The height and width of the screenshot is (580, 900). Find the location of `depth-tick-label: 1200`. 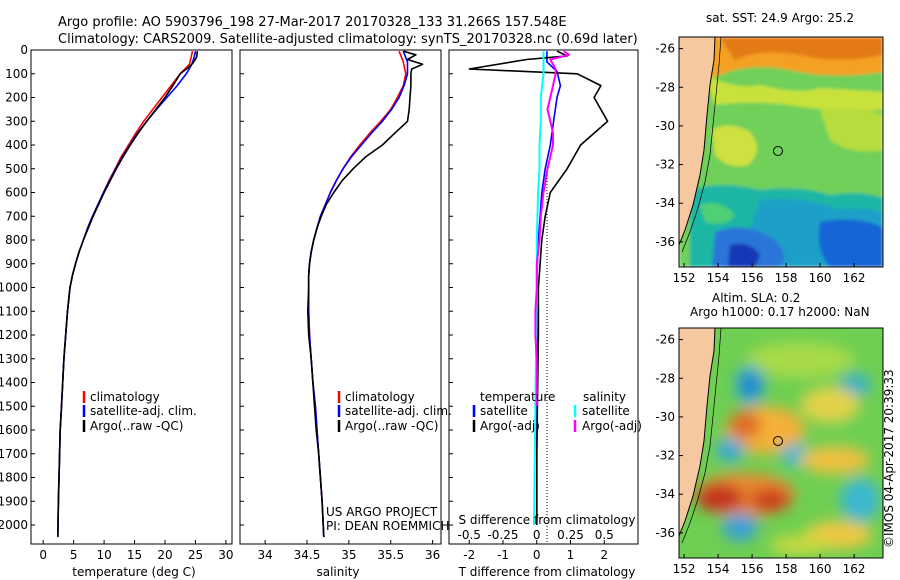

depth-tick-label: 1200 is located at coordinates (14, 335).